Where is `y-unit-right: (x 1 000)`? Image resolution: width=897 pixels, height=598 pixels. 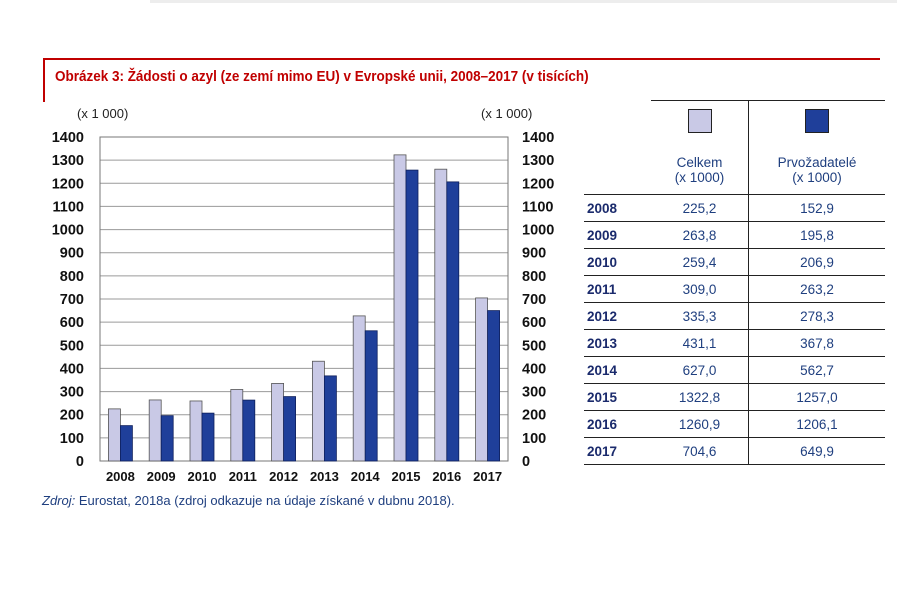 y-unit-right: (x 1 000) is located at coordinates (507, 113).